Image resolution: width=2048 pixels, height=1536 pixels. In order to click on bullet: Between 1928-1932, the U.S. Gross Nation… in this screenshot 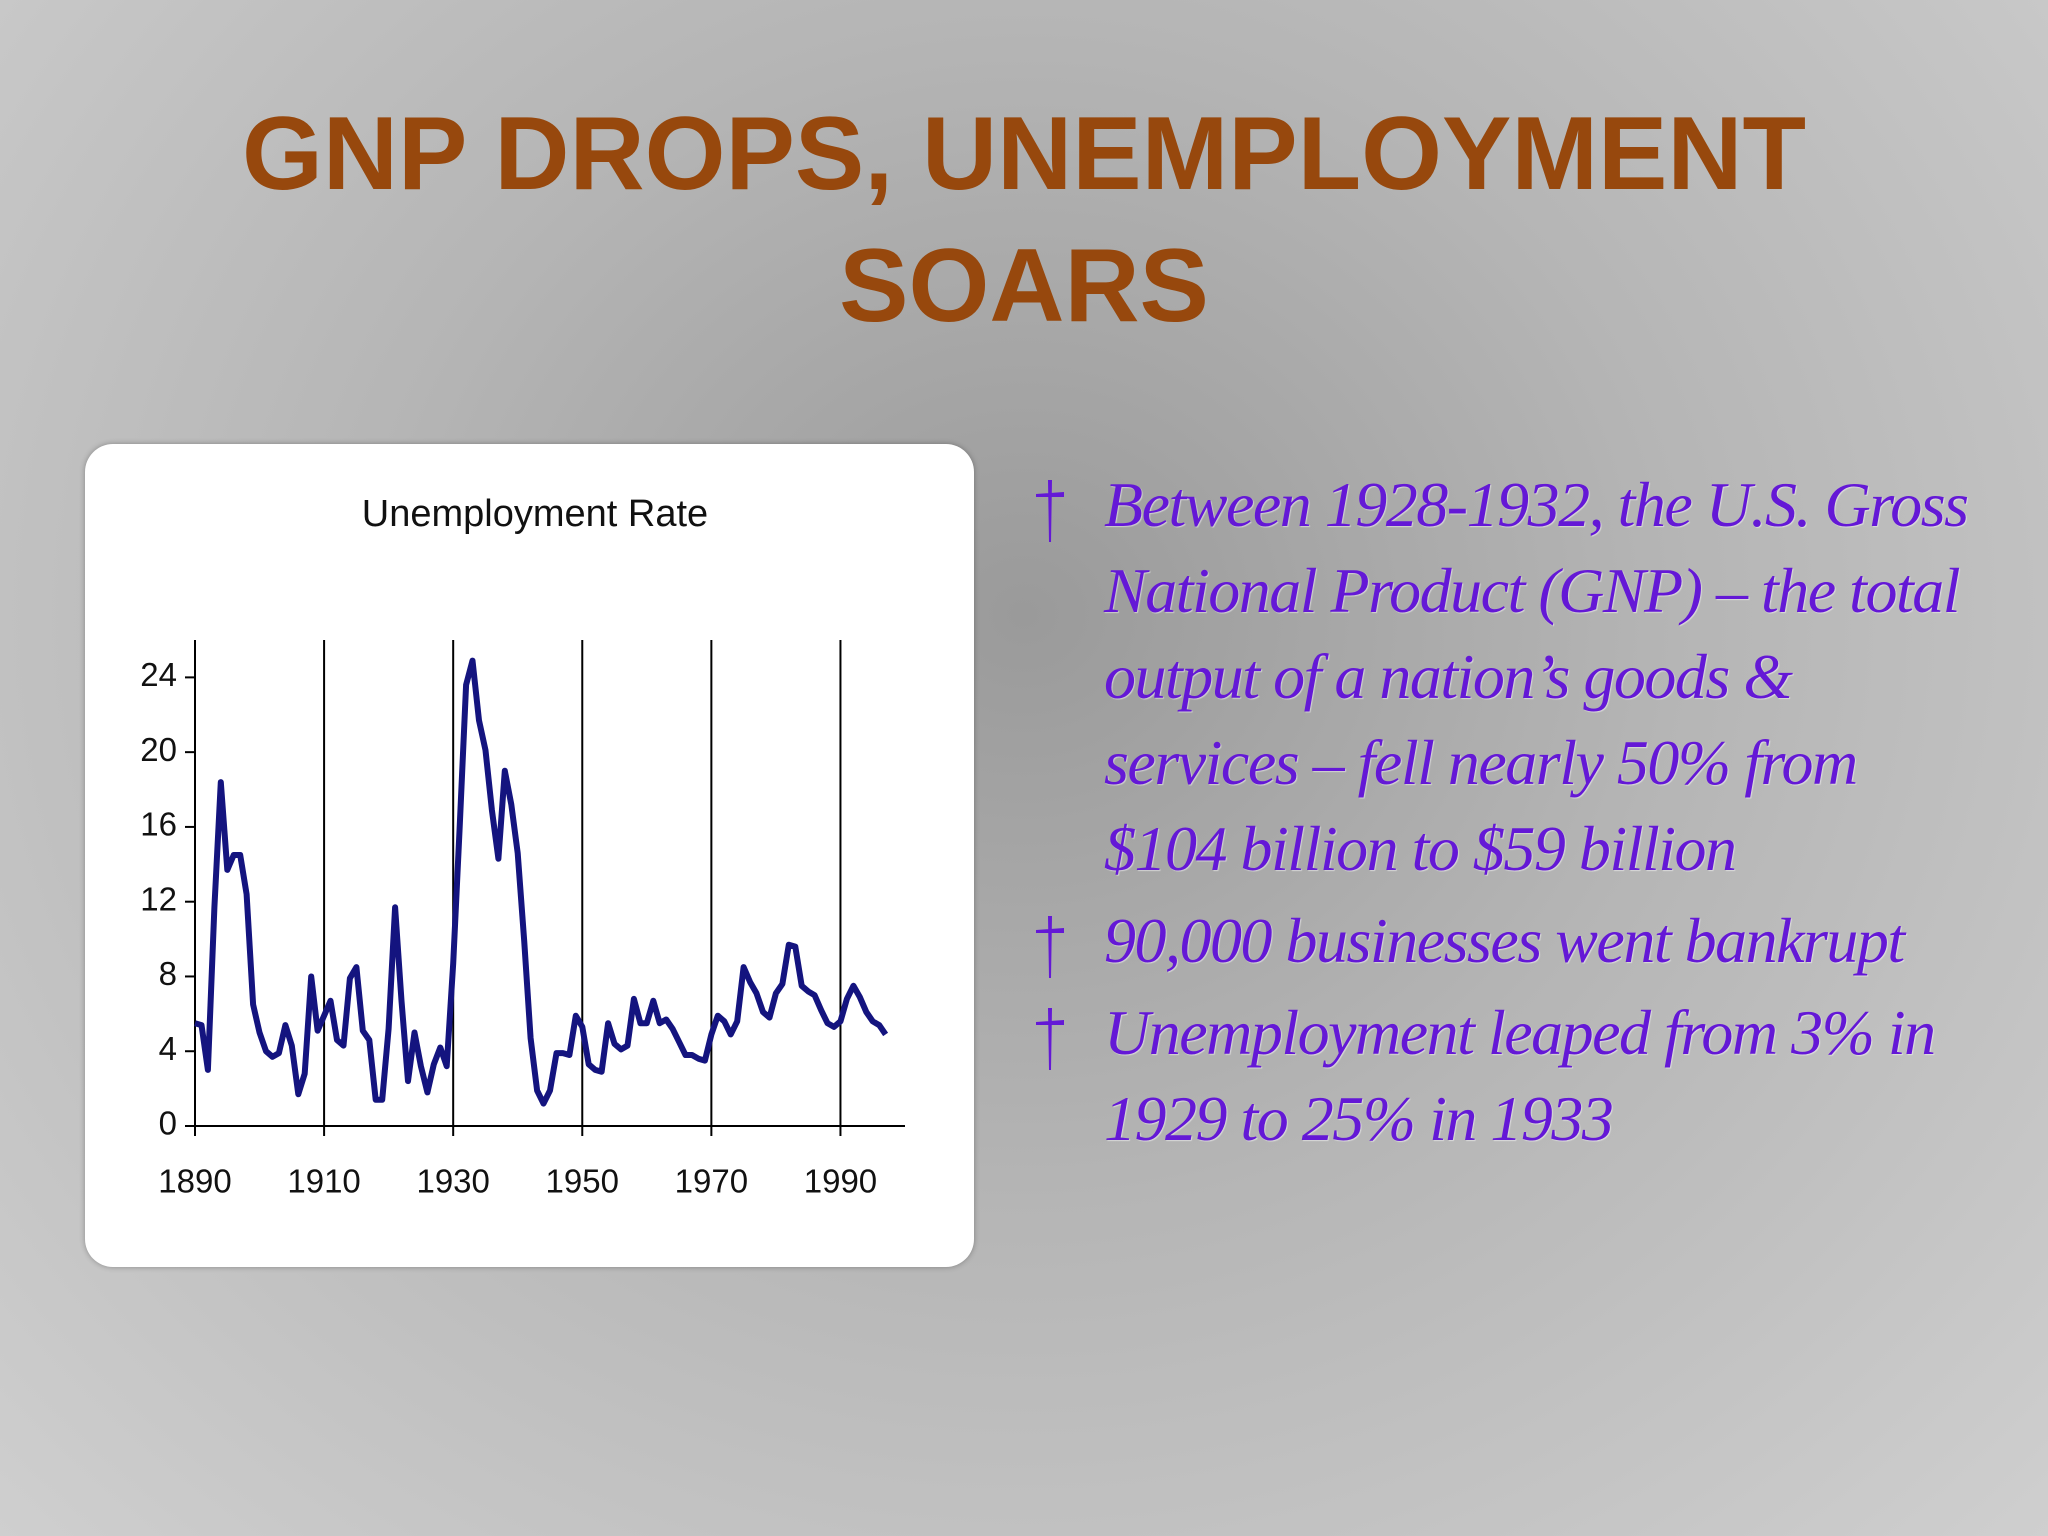, I will do `click(1495, 677)`.